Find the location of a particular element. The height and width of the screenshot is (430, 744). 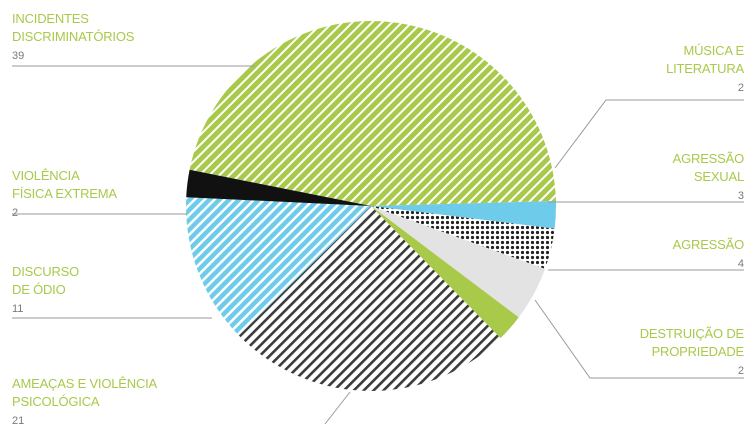

label-incidentes-discriminatorios: INCIDENTES DISCRIMINATÓRIOS 39 is located at coordinates (73, 37).